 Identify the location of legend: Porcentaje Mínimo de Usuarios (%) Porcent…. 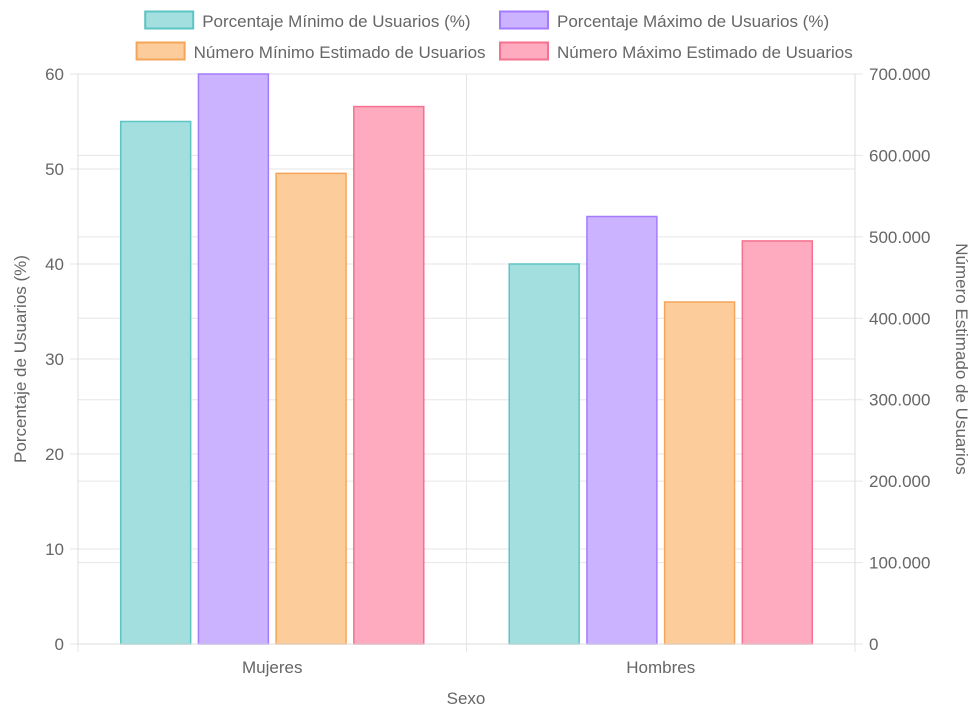
(494, 36).